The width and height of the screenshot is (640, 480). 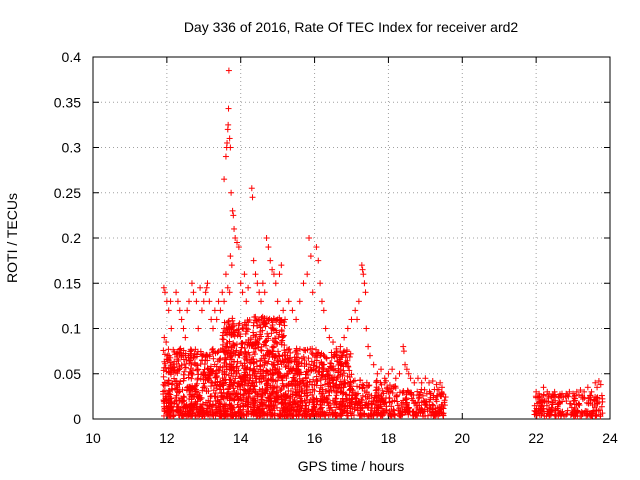 What do you see at coordinates (351, 466) in the screenshot?
I see `x-axis-label: GPS time / hours` at bounding box center [351, 466].